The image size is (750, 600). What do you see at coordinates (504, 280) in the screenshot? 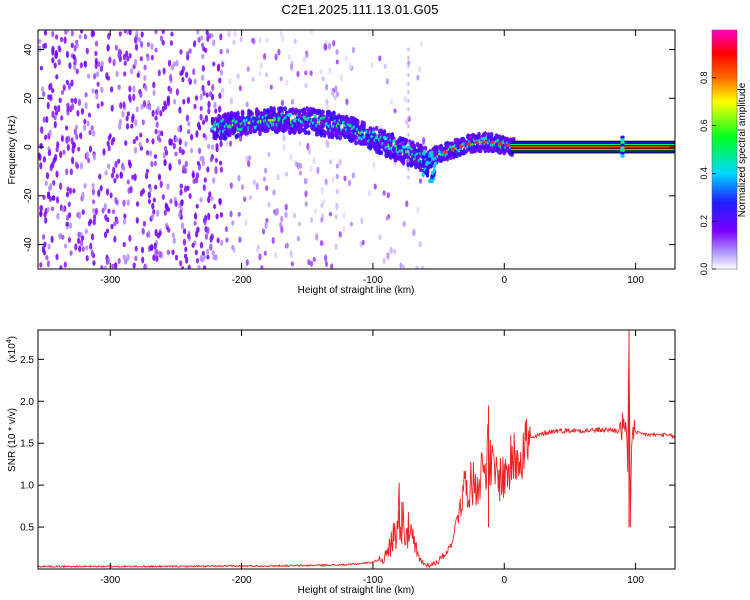
I see `x-tick-label: 0` at bounding box center [504, 280].